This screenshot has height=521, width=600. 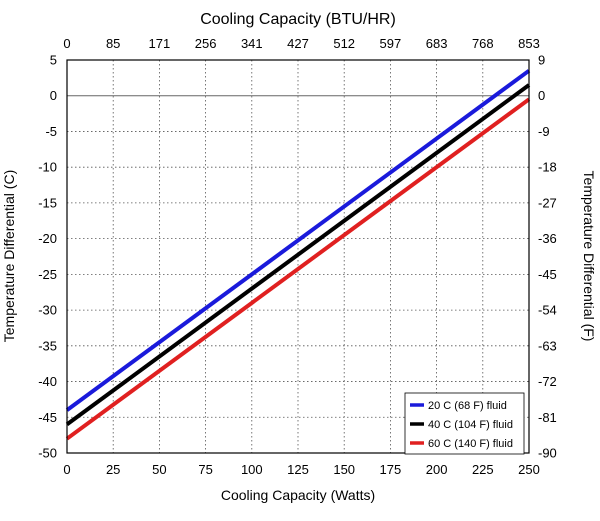 I want to click on legend-label: 60 C (140 F) fluid, so click(x=470, y=444).